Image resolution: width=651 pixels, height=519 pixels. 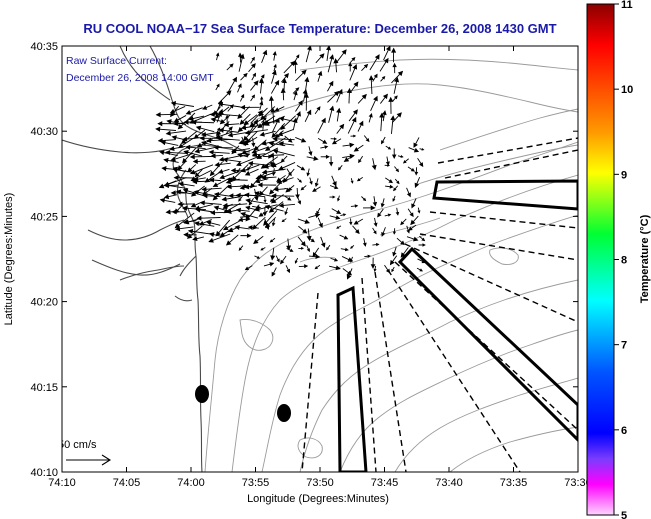 I want to click on y-tick-label: 40:35, so click(x=44, y=47).